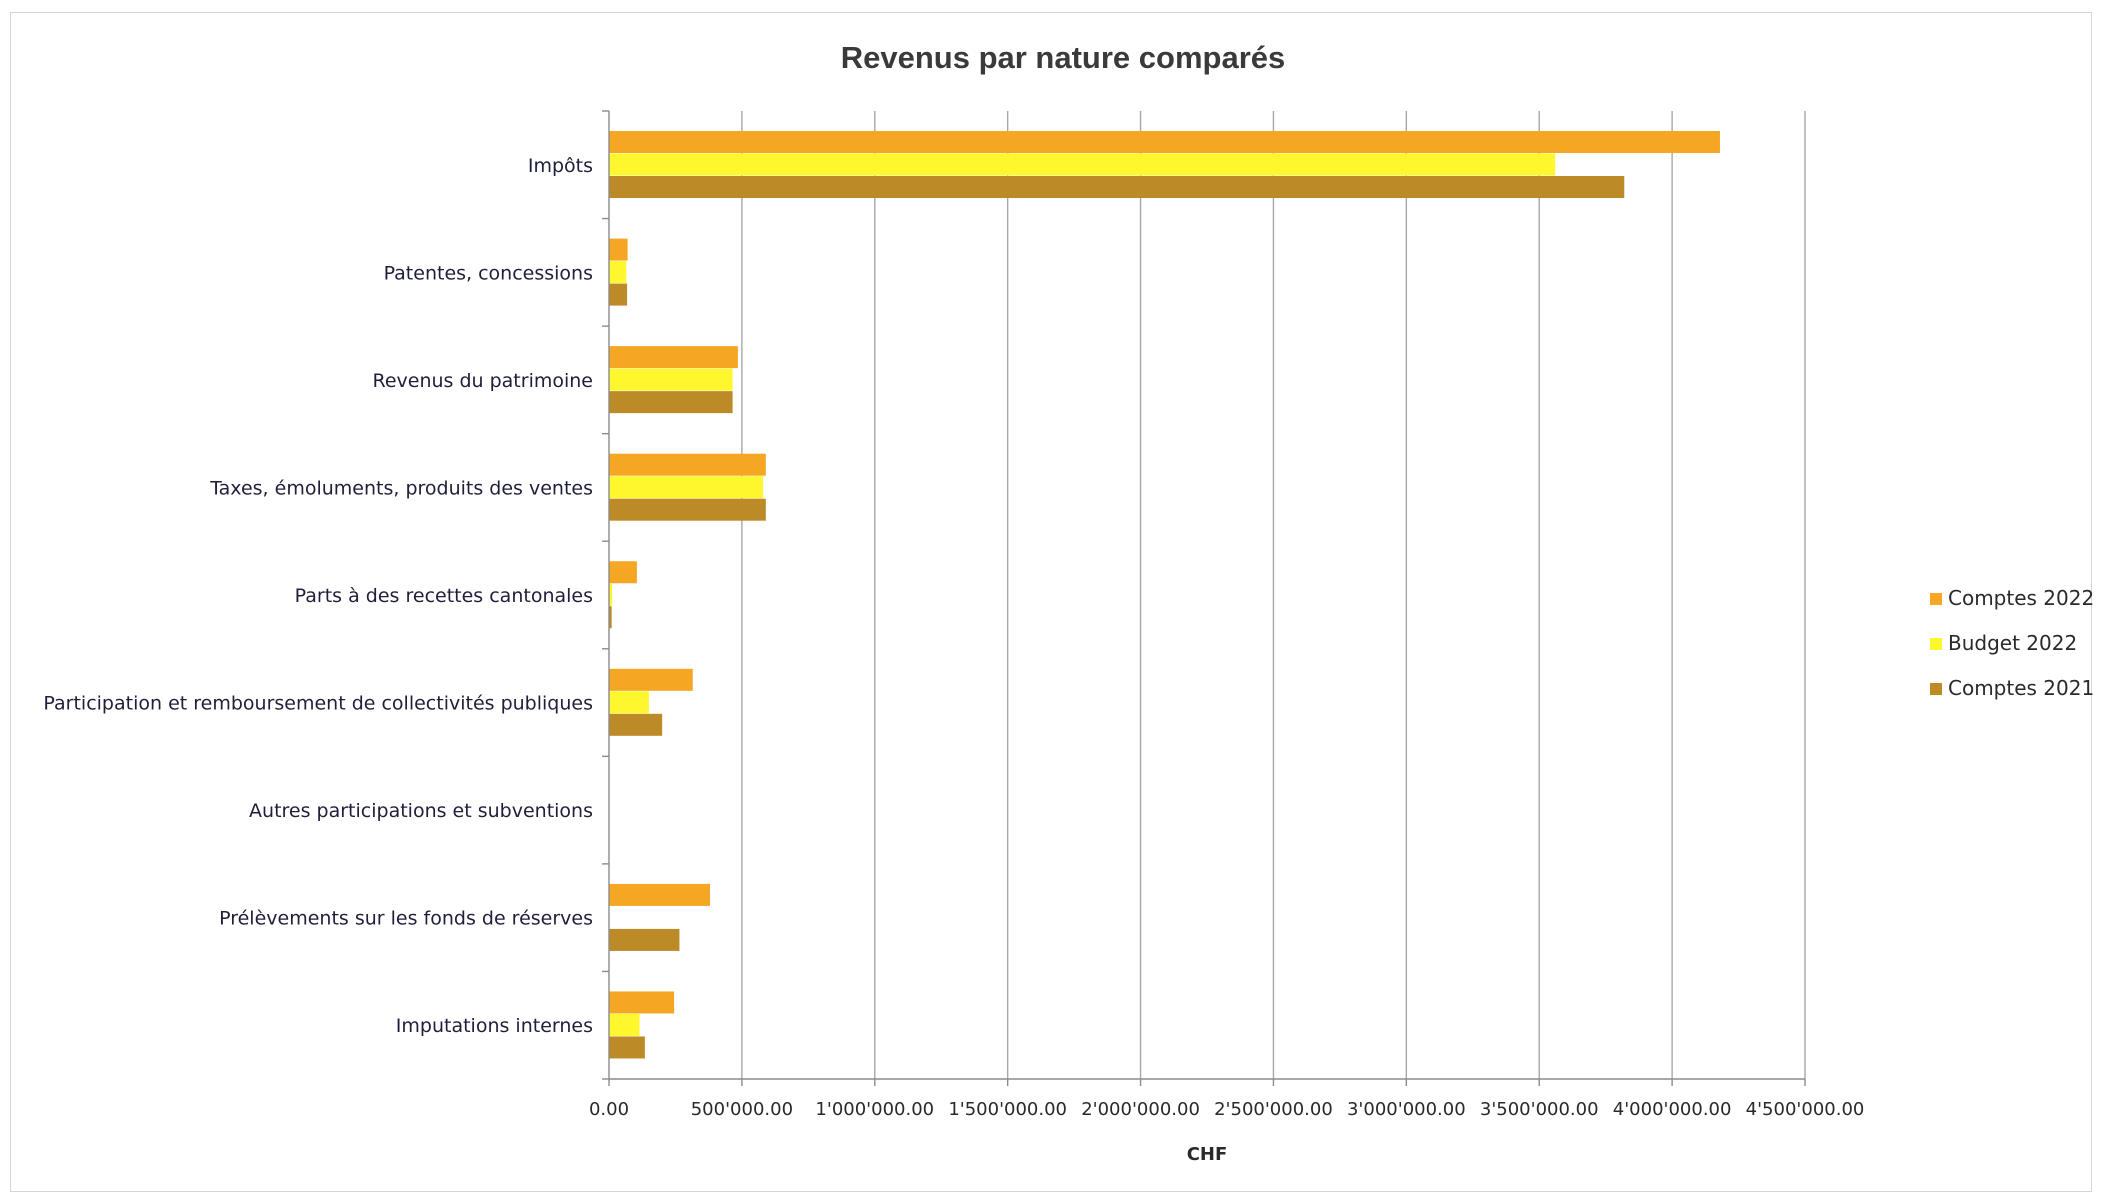  Describe the element at coordinates (494, 1026) in the screenshot. I see `category-label: Imputations internes` at that location.